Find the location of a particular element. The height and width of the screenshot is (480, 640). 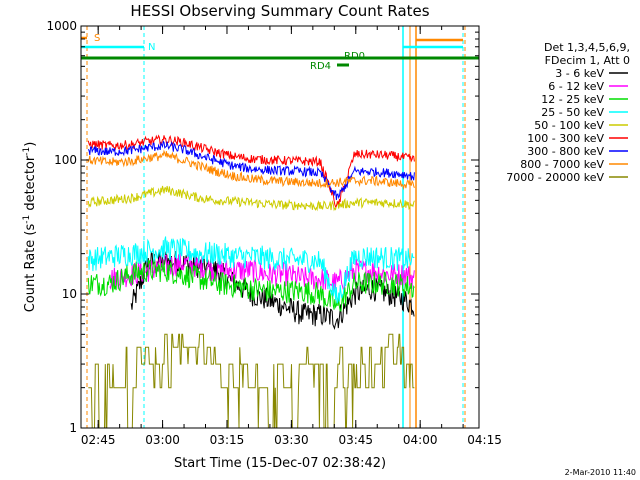

legend-label-6: 100 - 300 keV is located at coordinates (565, 138).